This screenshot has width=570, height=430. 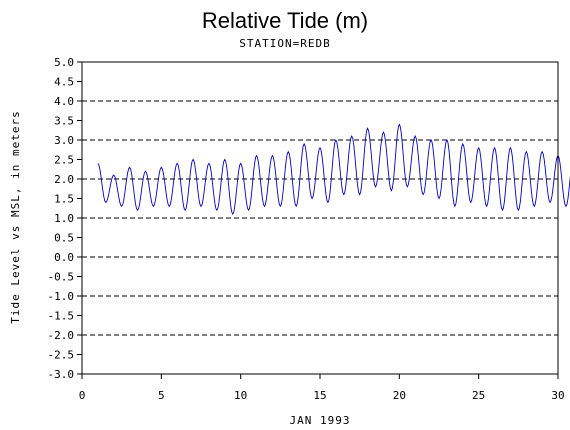 What do you see at coordinates (320, 420) in the screenshot?
I see `x-axis-label: JAN 1993` at bounding box center [320, 420].